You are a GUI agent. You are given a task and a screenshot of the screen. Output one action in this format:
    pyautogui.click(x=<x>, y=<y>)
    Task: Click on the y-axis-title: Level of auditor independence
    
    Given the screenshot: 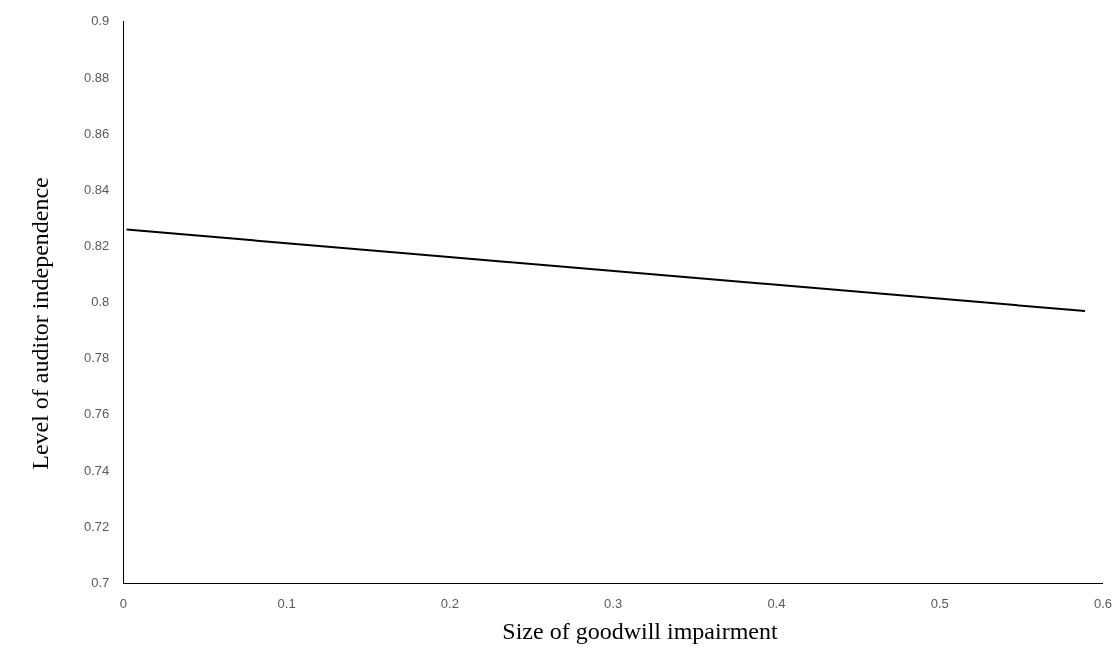 What is the action you would take?
    pyautogui.click(x=40, y=324)
    